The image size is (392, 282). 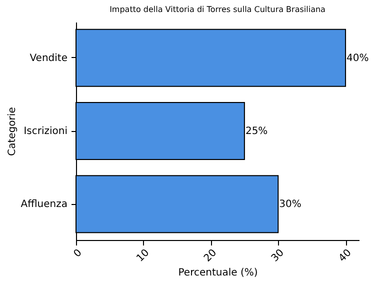 I want to click on y-tick-label: Affluenza, so click(x=44, y=204).